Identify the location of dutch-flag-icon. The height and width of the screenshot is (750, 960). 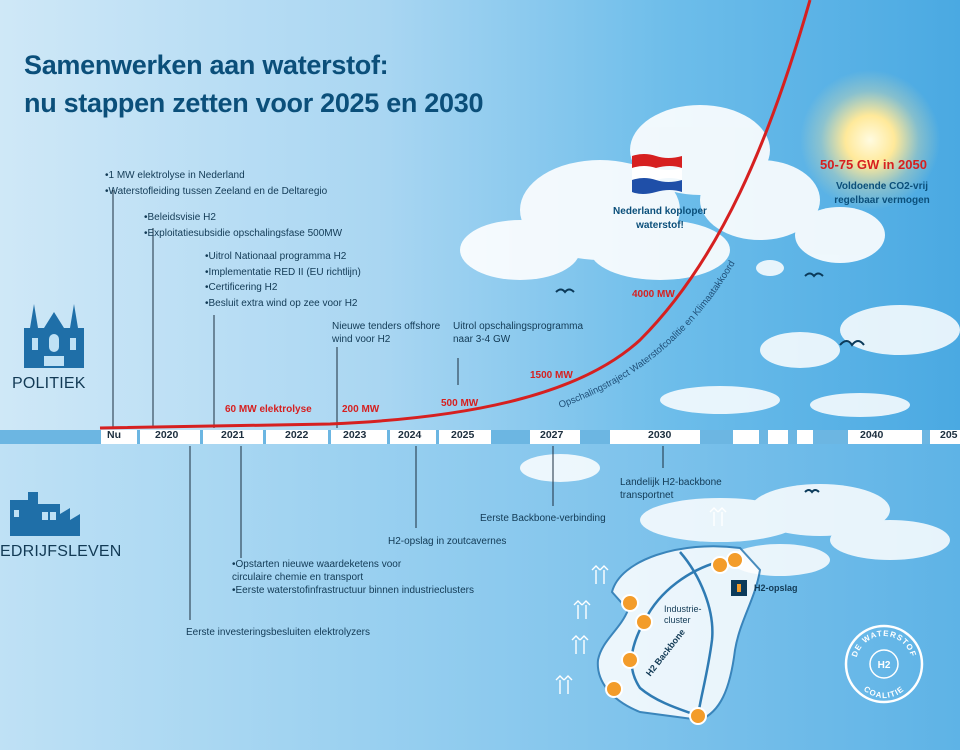
(657, 174).